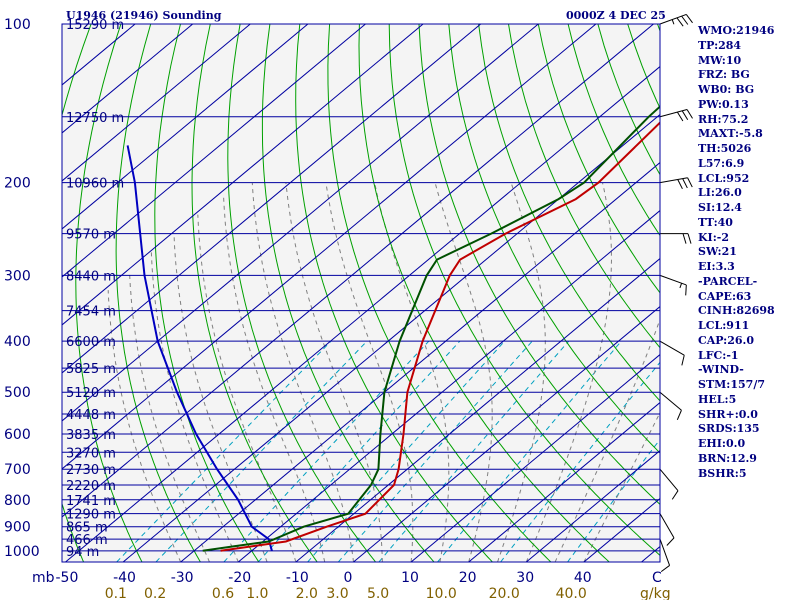 The width and height of the screenshot is (800, 600). I want to click on height-label: 5825 m, so click(91, 369).